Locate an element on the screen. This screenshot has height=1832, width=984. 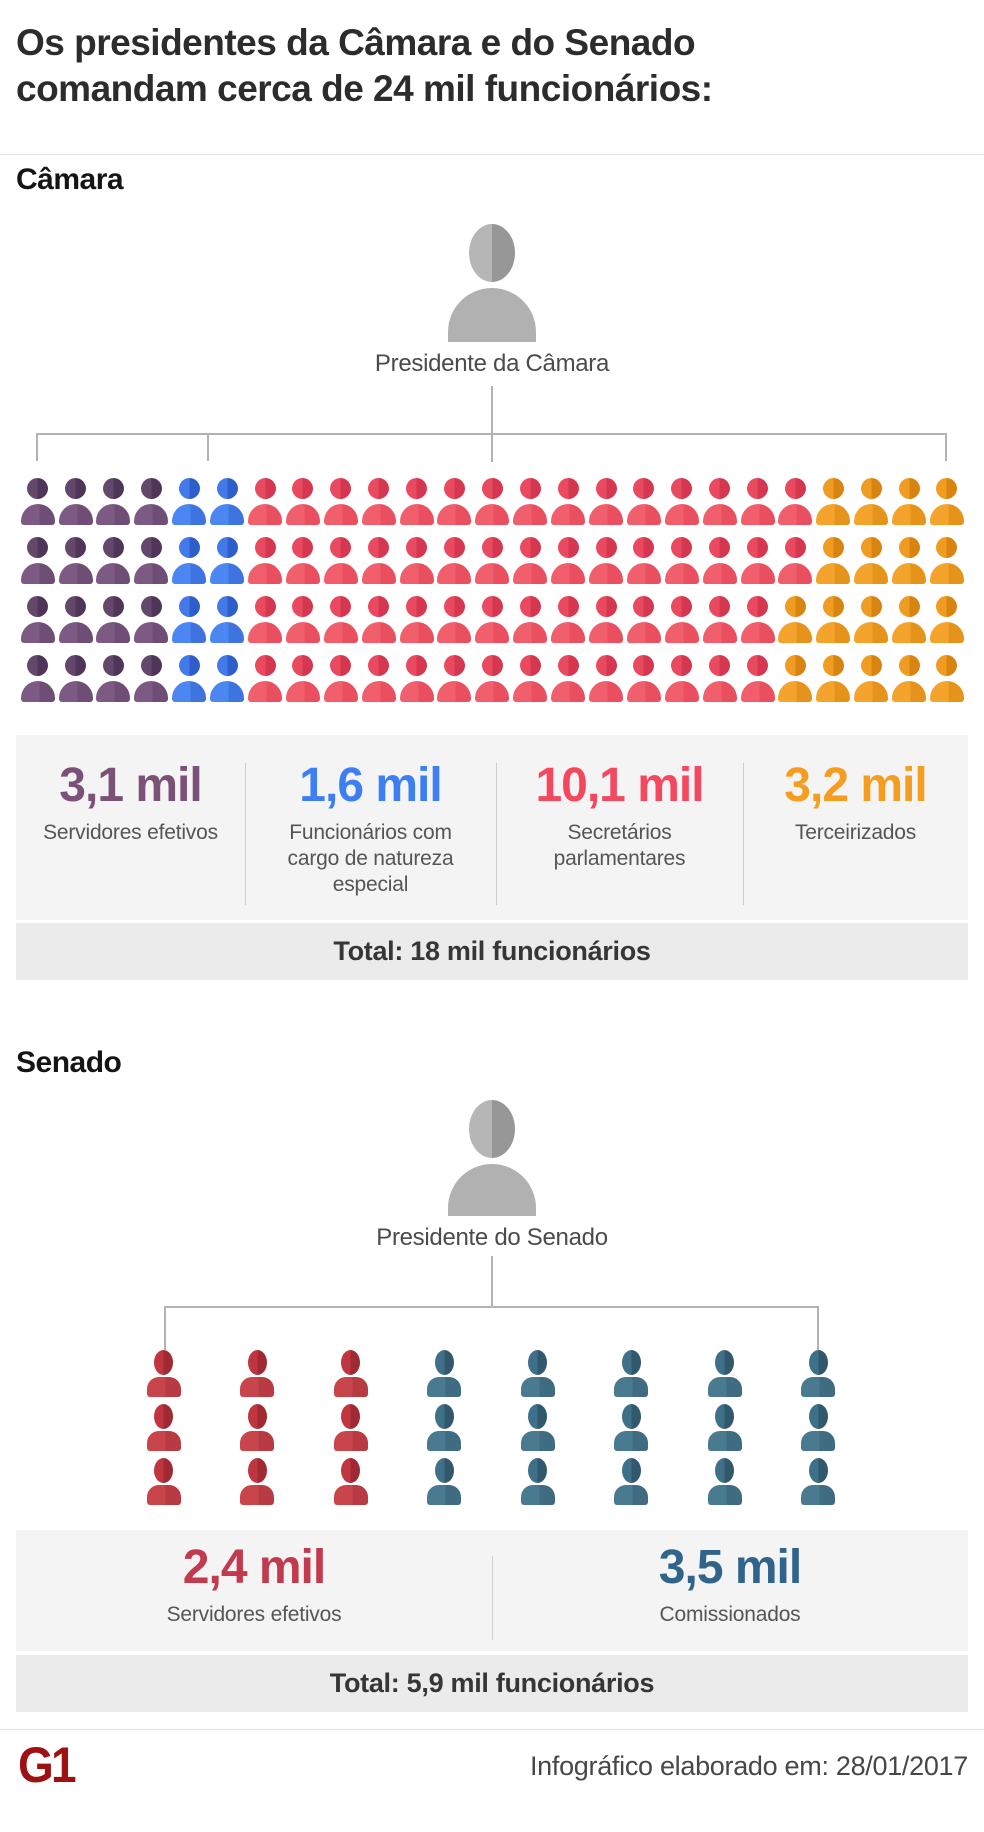
camara-bracket-tick is located at coordinates (208, 447).